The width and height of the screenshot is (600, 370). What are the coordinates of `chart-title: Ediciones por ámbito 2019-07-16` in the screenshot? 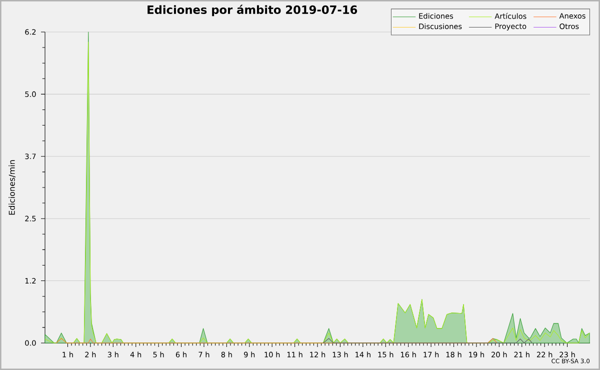 It's located at (253, 10).